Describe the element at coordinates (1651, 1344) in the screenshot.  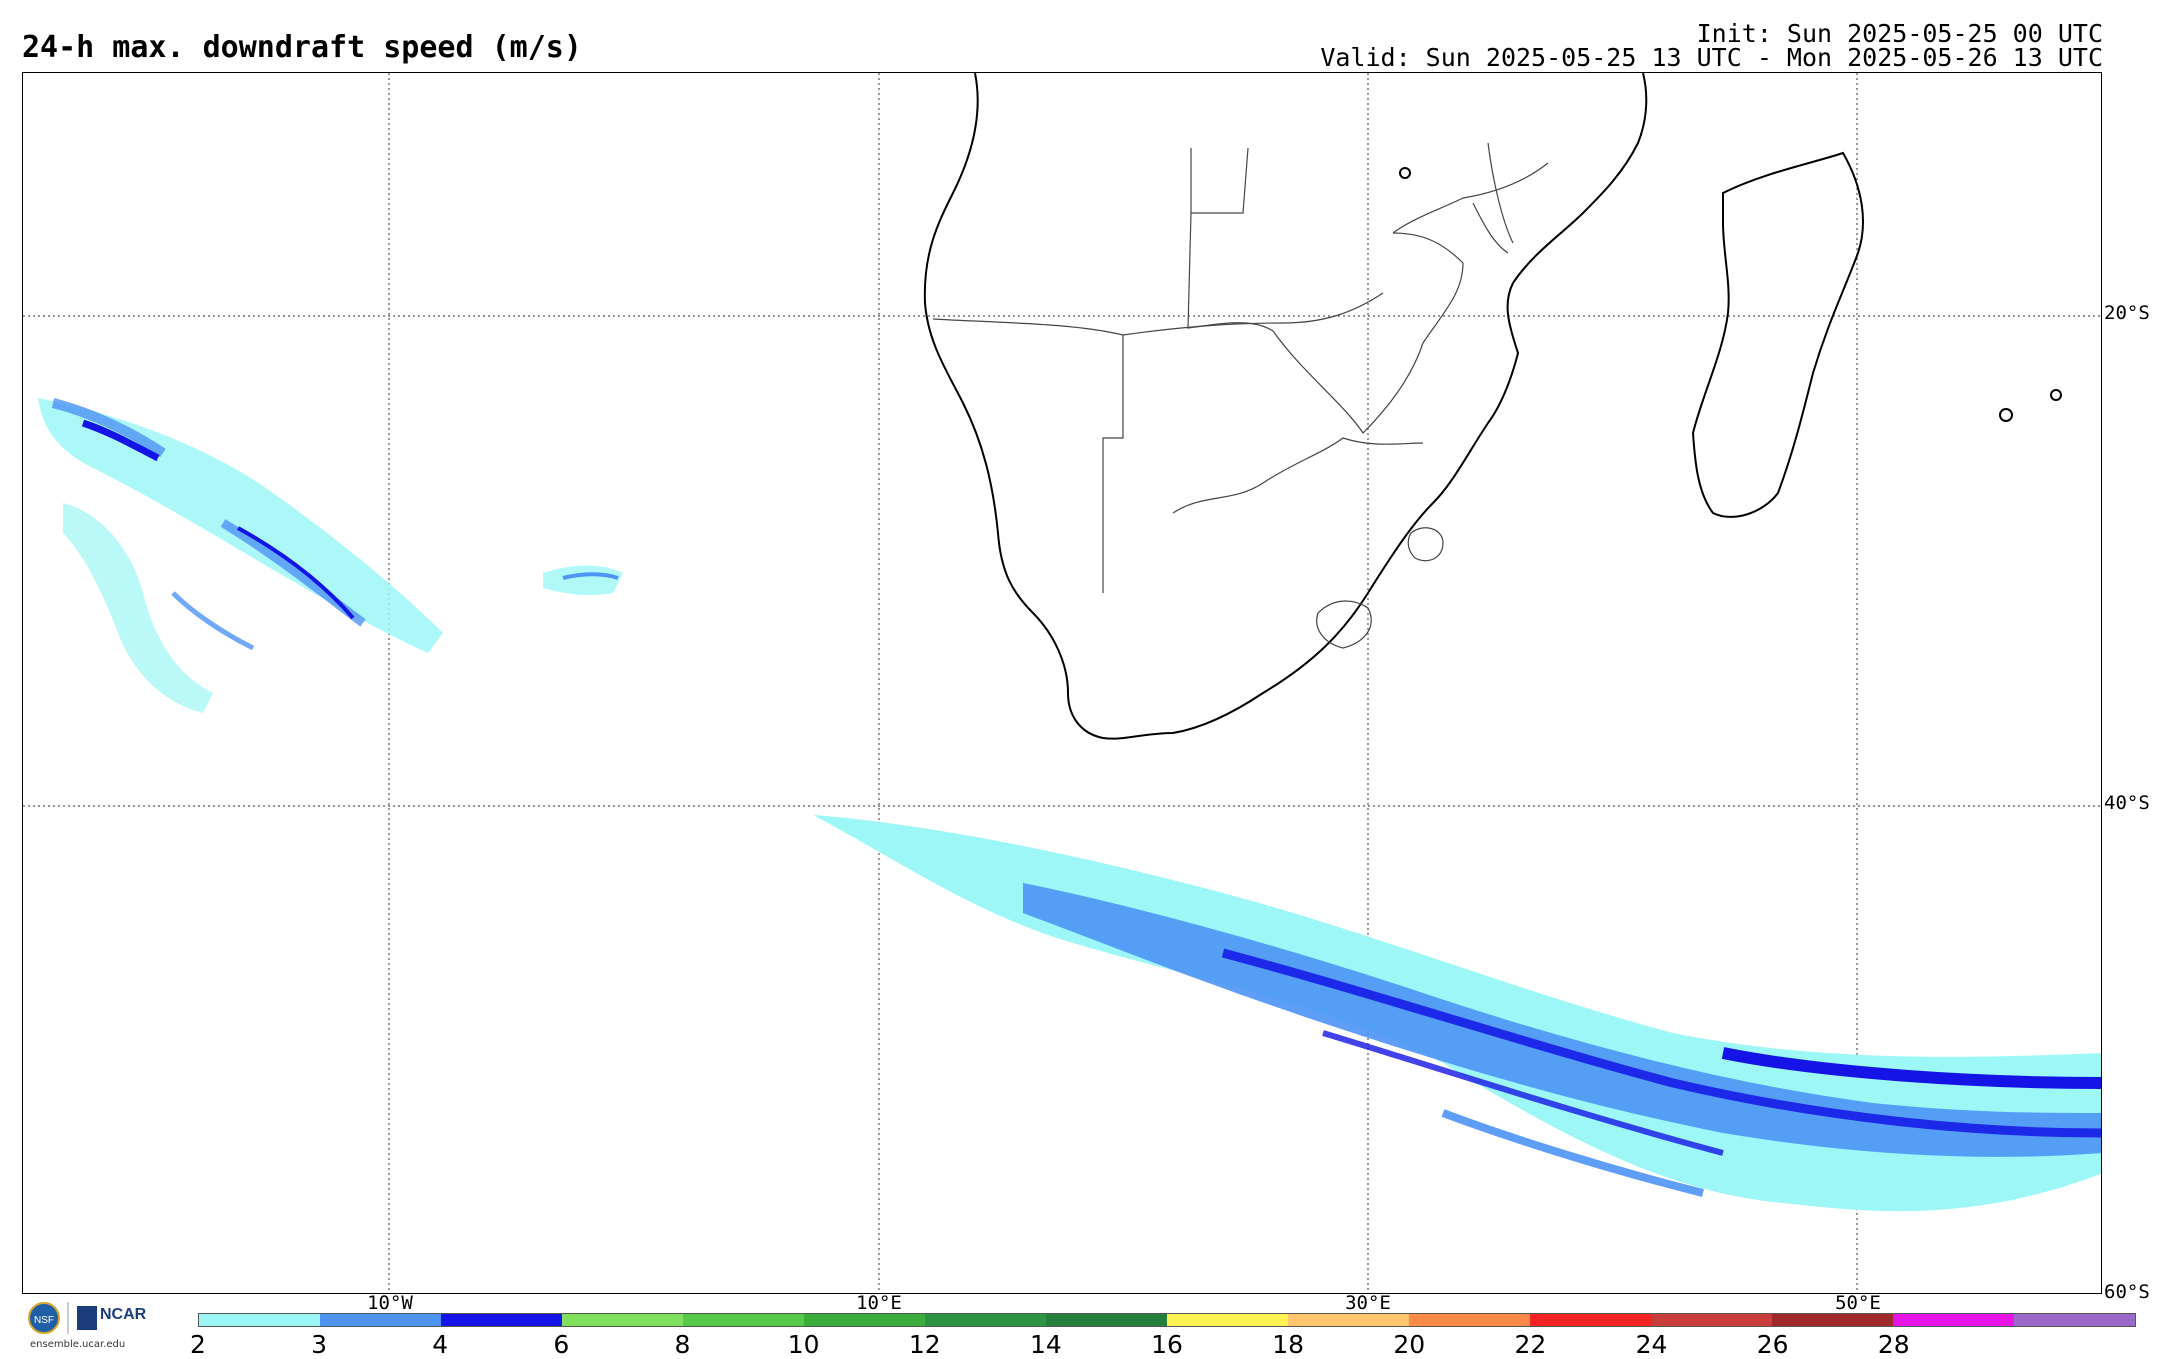
I see `colorbar-tick-label: 24` at that location.